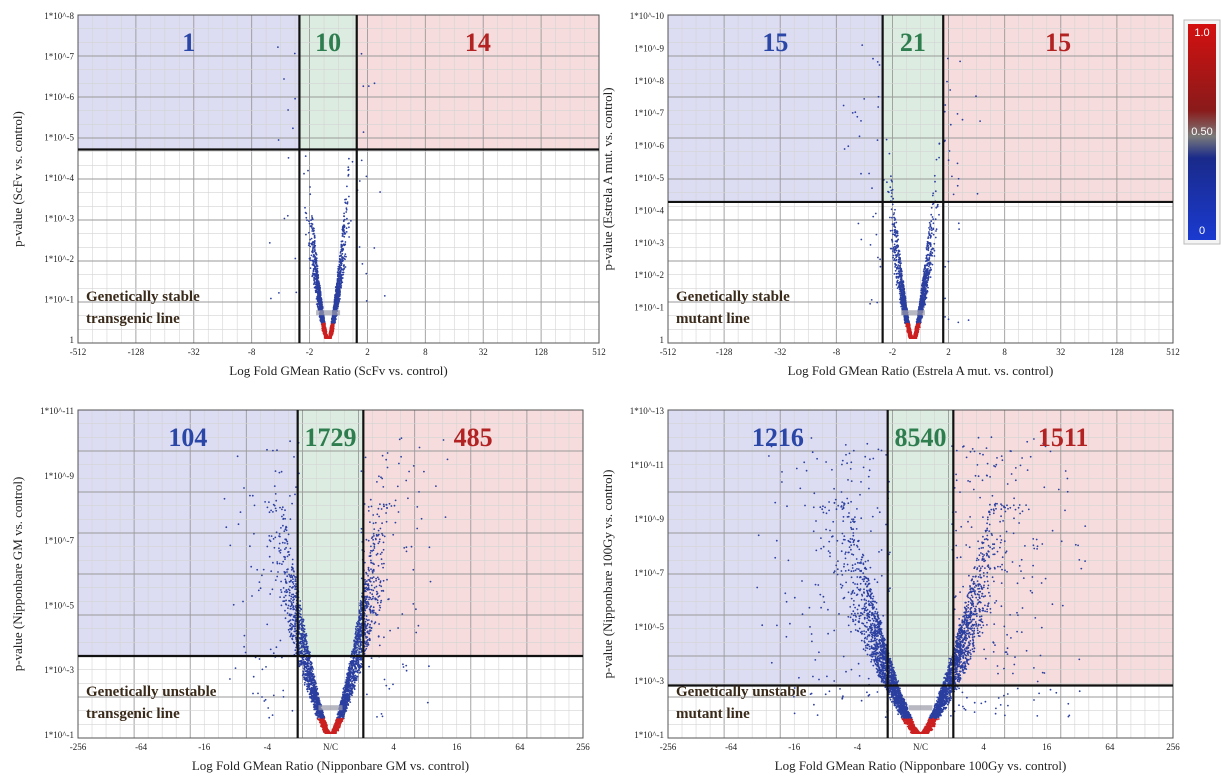  I want to click on x-tick-label: -8, so click(252, 352).